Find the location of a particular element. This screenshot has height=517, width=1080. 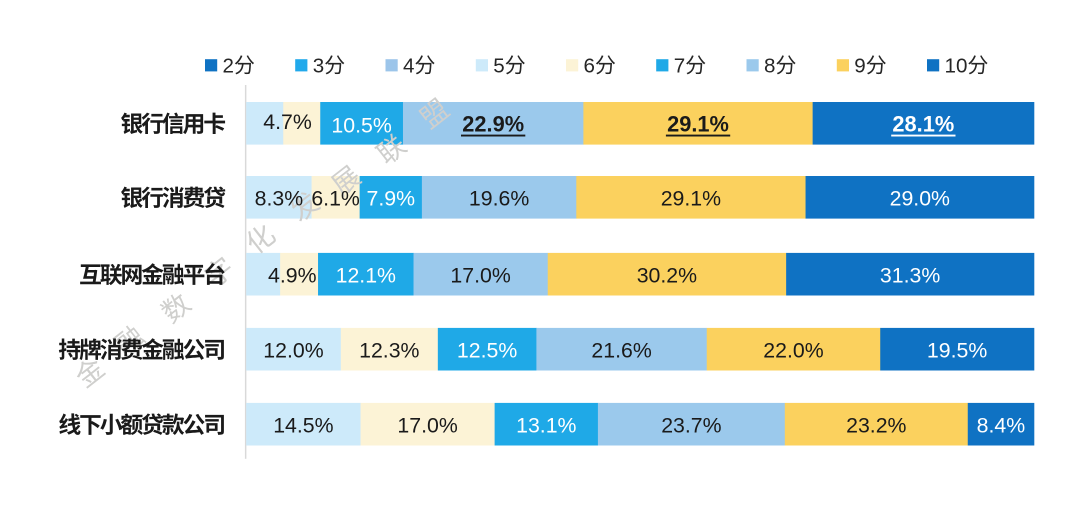

svg-text: 9 is located at coordinates (859, 66).